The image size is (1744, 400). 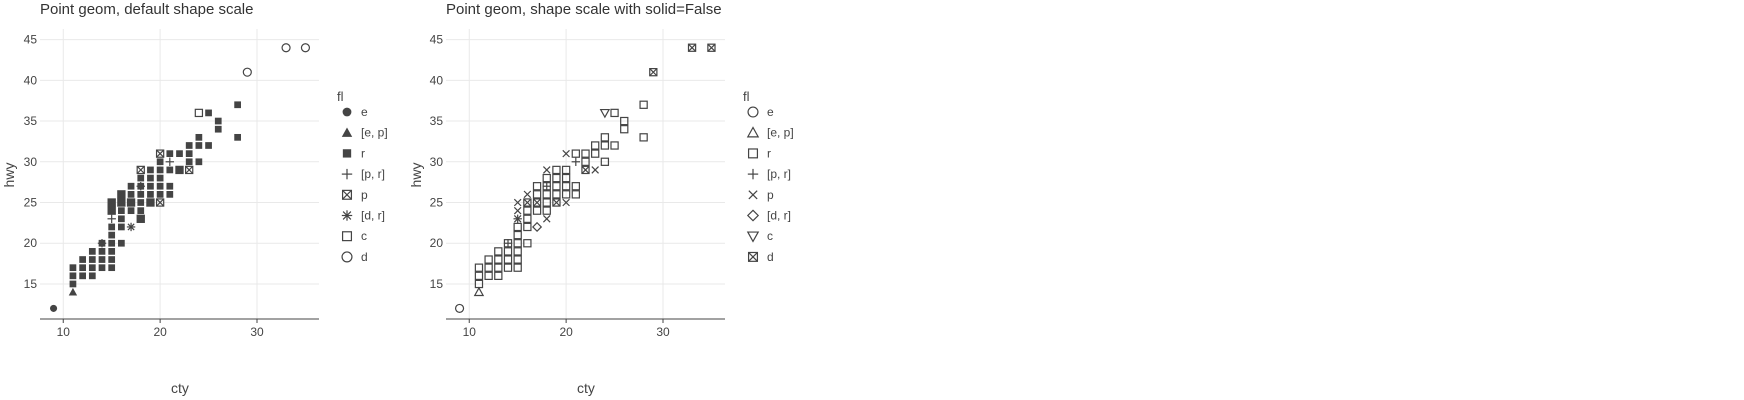 I want to click on legend-label: [p, r], so click(x=373, y=174).